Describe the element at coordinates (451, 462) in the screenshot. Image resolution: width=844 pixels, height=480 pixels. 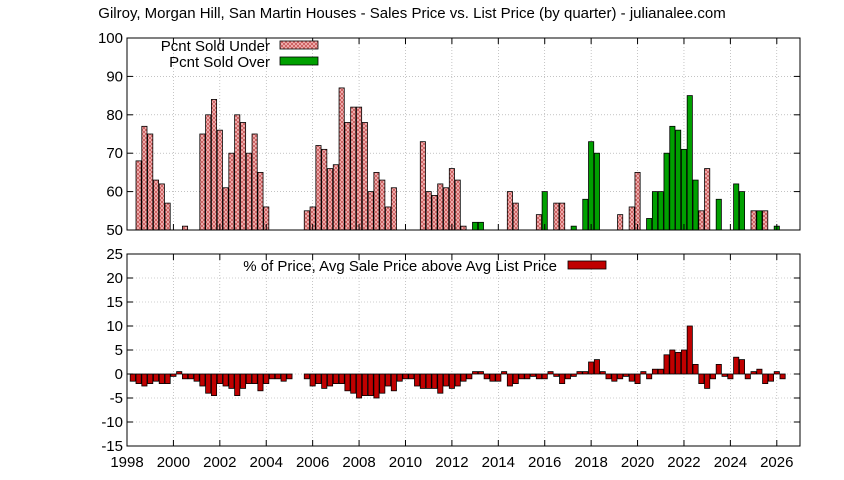
I see `x-tick-label: 2012` at that location.